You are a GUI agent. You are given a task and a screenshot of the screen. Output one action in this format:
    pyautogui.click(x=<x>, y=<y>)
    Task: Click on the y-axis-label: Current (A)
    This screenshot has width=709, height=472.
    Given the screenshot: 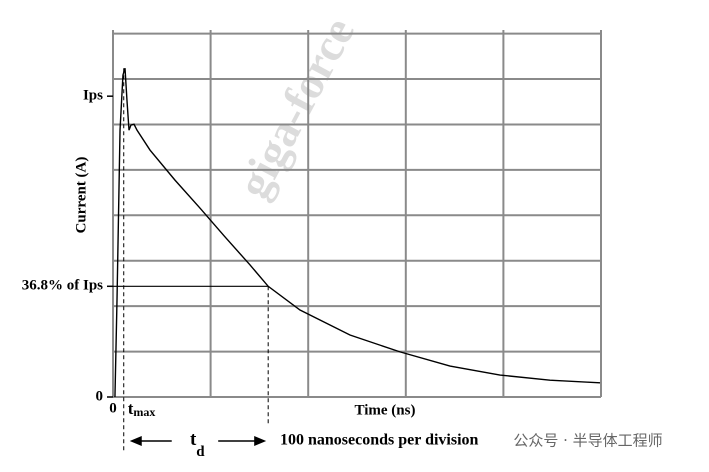 What is the action you would take?
    pyautogui.click(x=81, y=195)
    